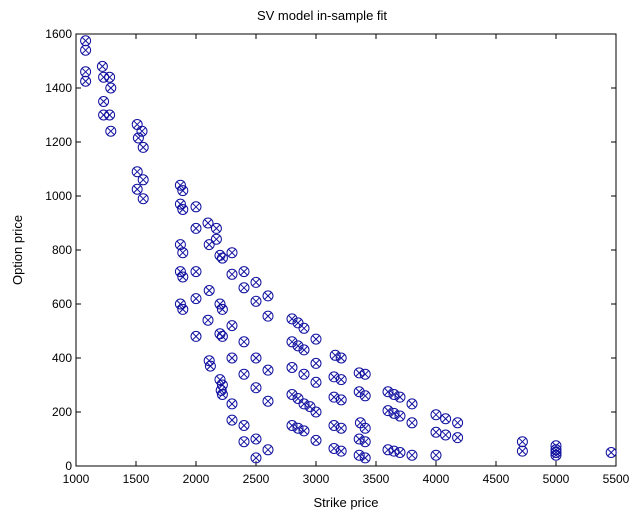 This screenshot has height=520, width=644. I want to click on x-tick-label: 3500, so click(376, 479).